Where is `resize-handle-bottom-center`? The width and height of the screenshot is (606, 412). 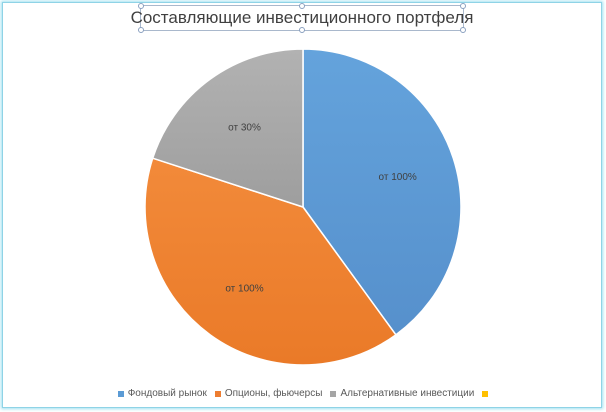 resize-handle-bottom-center is located at coordinates (302, 30).